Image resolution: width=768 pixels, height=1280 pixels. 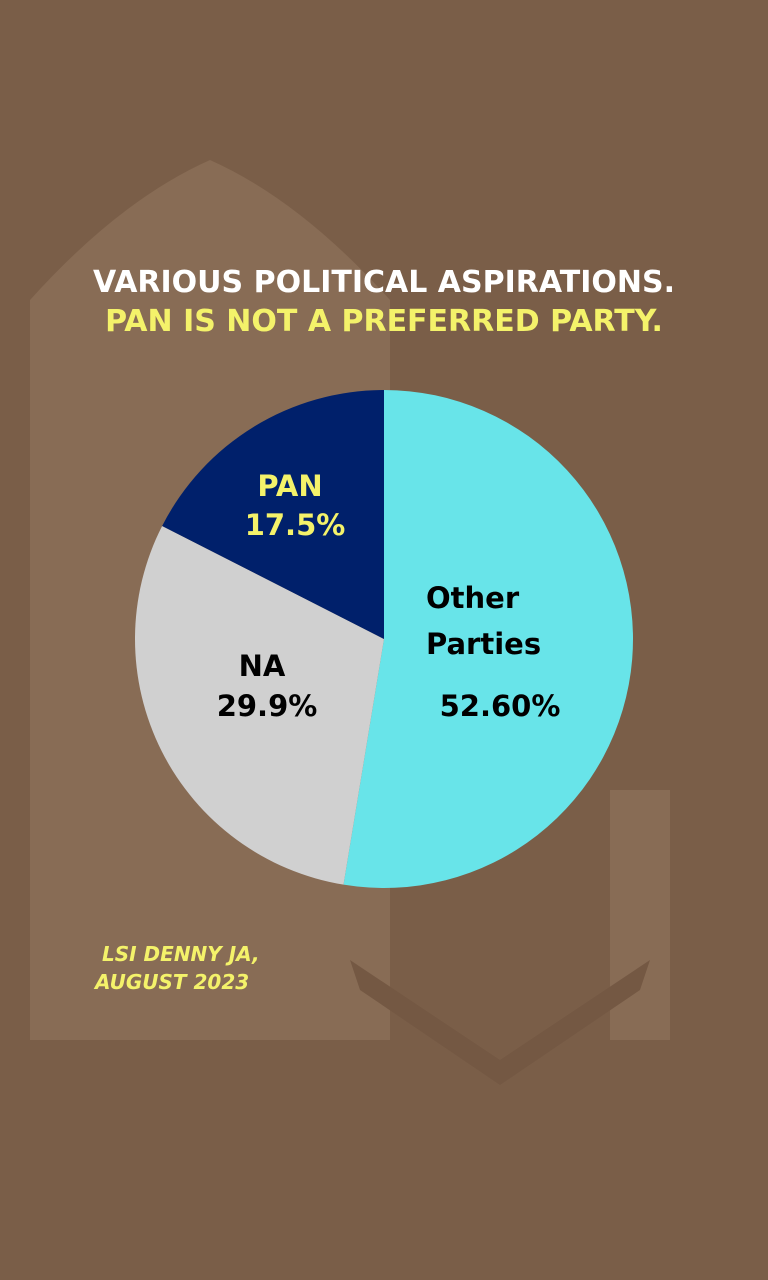 I want to click on chart-subtitle: PAN IS NOT A PREFERRED PARTY., so click(x=384, y=321).